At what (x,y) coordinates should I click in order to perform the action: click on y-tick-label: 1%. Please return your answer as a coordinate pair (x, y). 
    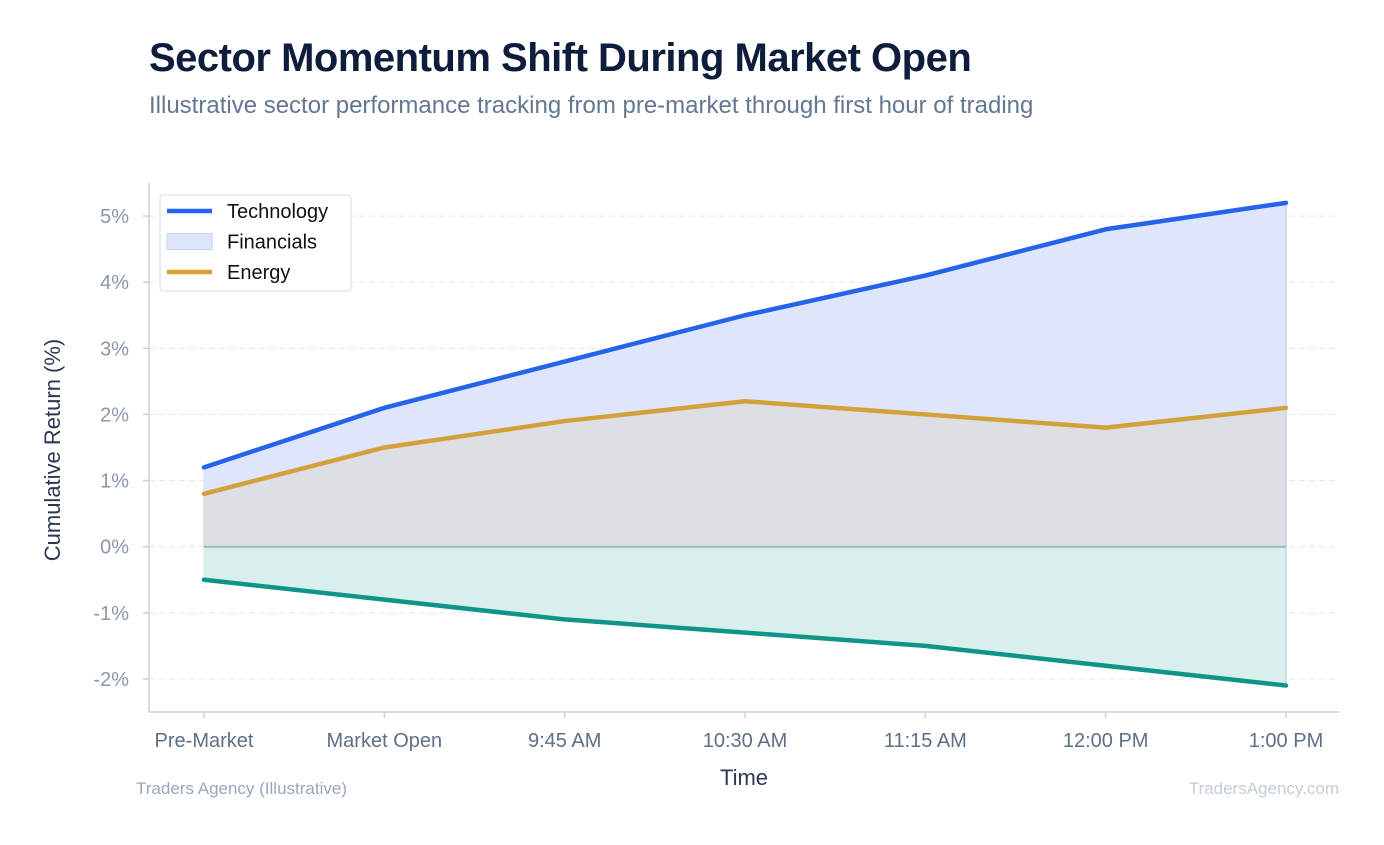
    Looking at the image, I should click on (114, 482).